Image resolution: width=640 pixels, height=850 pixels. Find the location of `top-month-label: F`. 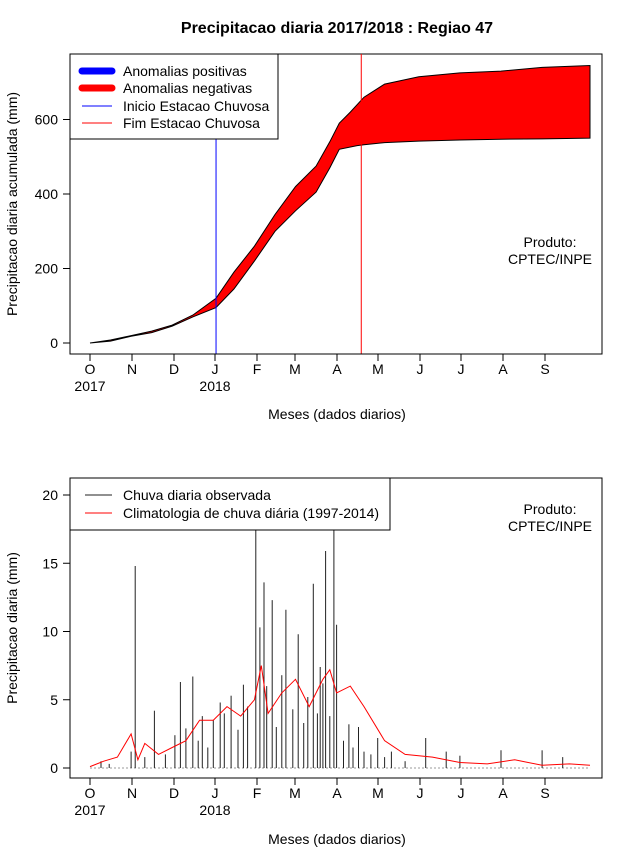

top-month-label: F is located at coordinates (257, 369).